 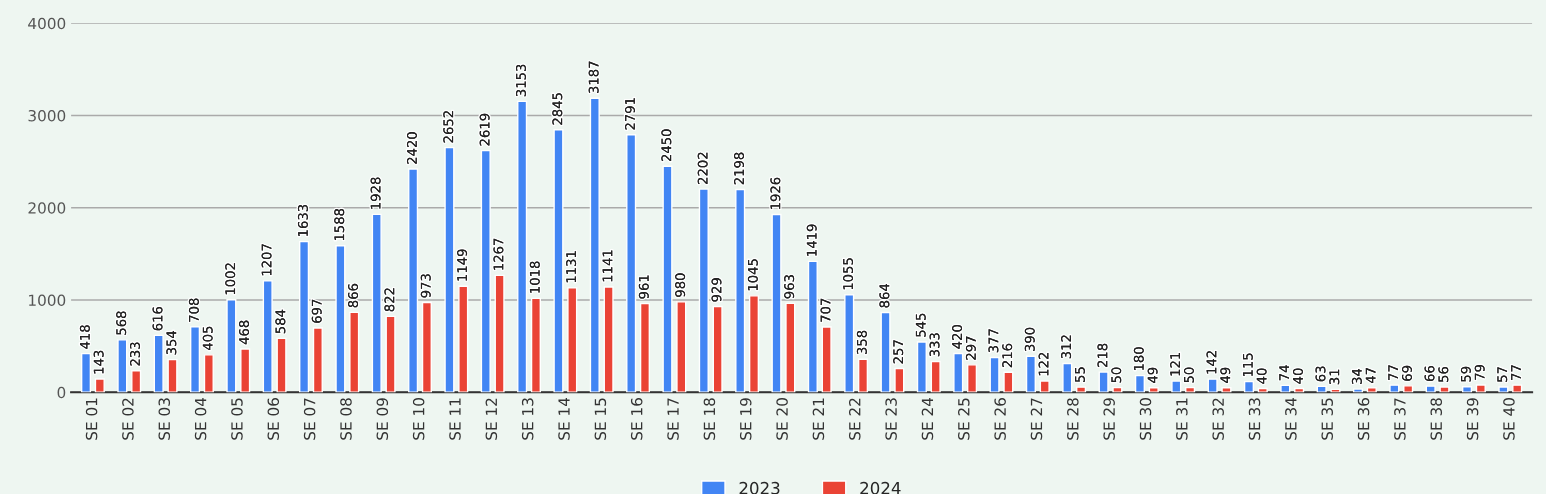 What do you see at coordinates (280, 321) in the screenshot?
I see `data-label: 584` at bounding box center [280, 321].